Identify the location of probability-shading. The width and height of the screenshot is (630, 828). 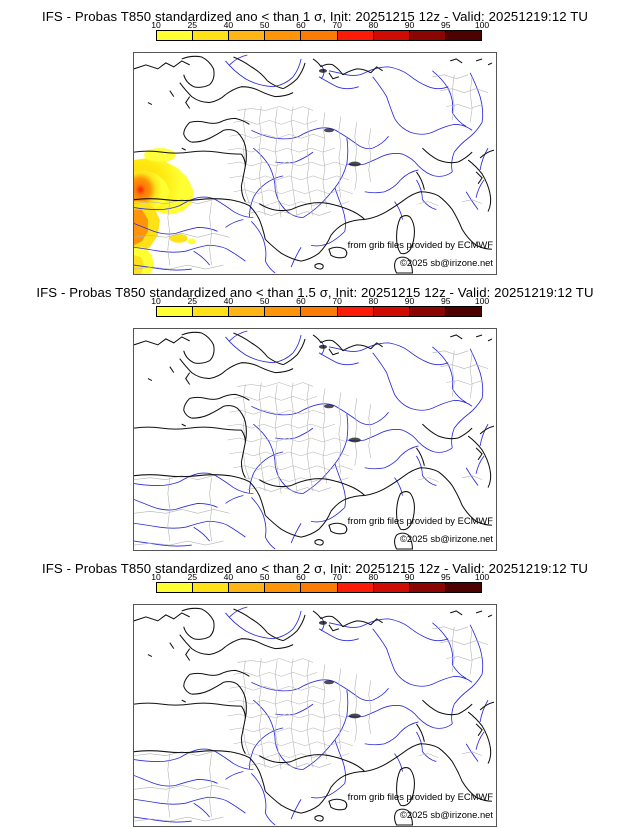
(165, 211).